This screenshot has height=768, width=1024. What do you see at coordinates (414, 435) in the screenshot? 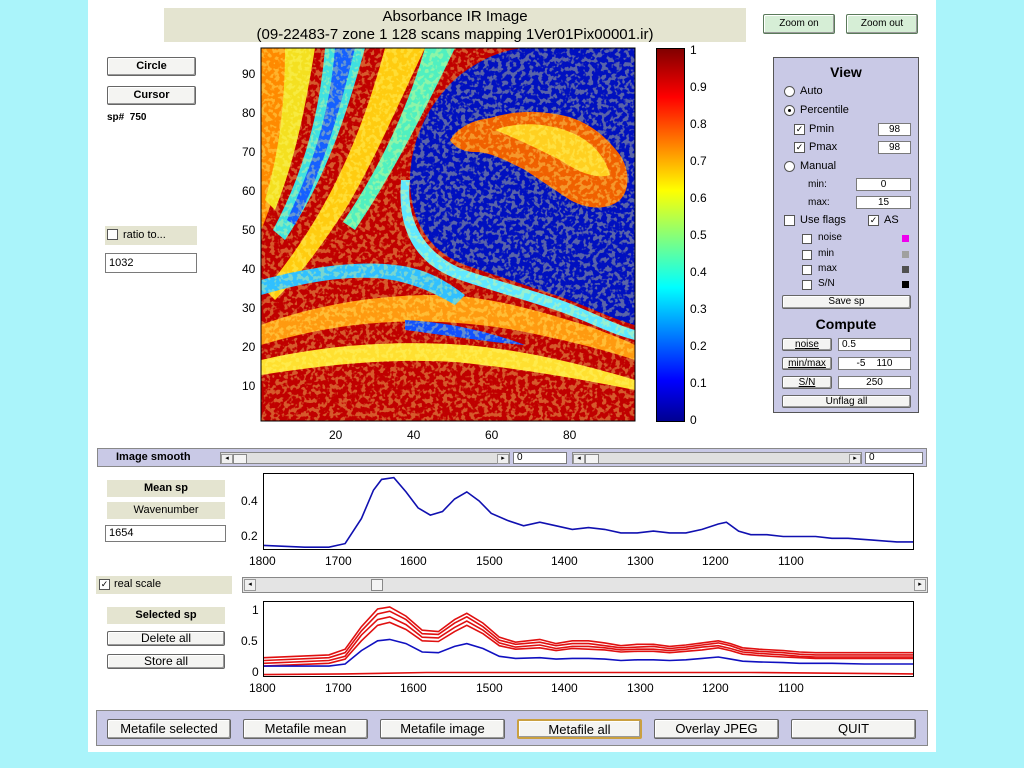
I see `image-x-tick: 40` at bounding box center [414, 435].